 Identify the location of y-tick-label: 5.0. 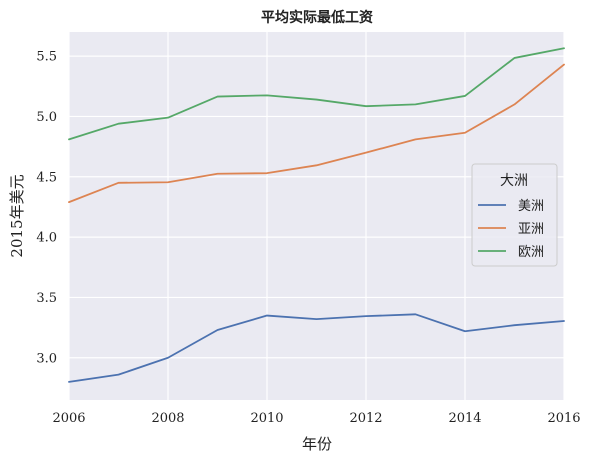
(46, 117).